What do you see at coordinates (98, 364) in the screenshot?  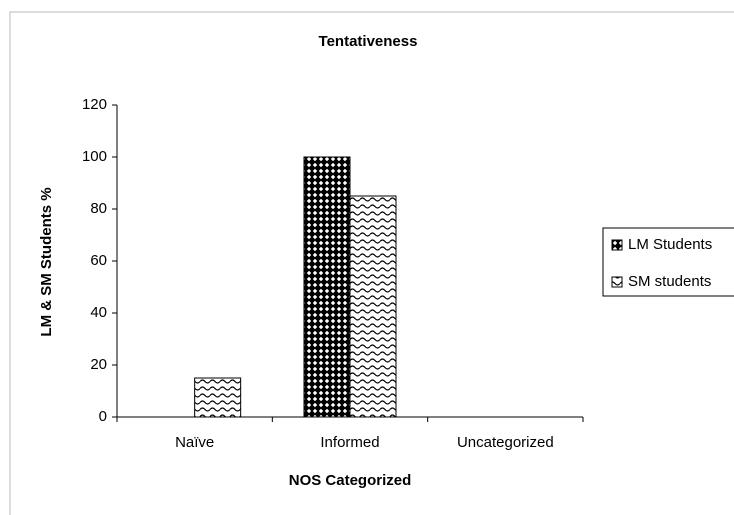 I see `y-tick-label: 20` at bounding box center [98, 364].